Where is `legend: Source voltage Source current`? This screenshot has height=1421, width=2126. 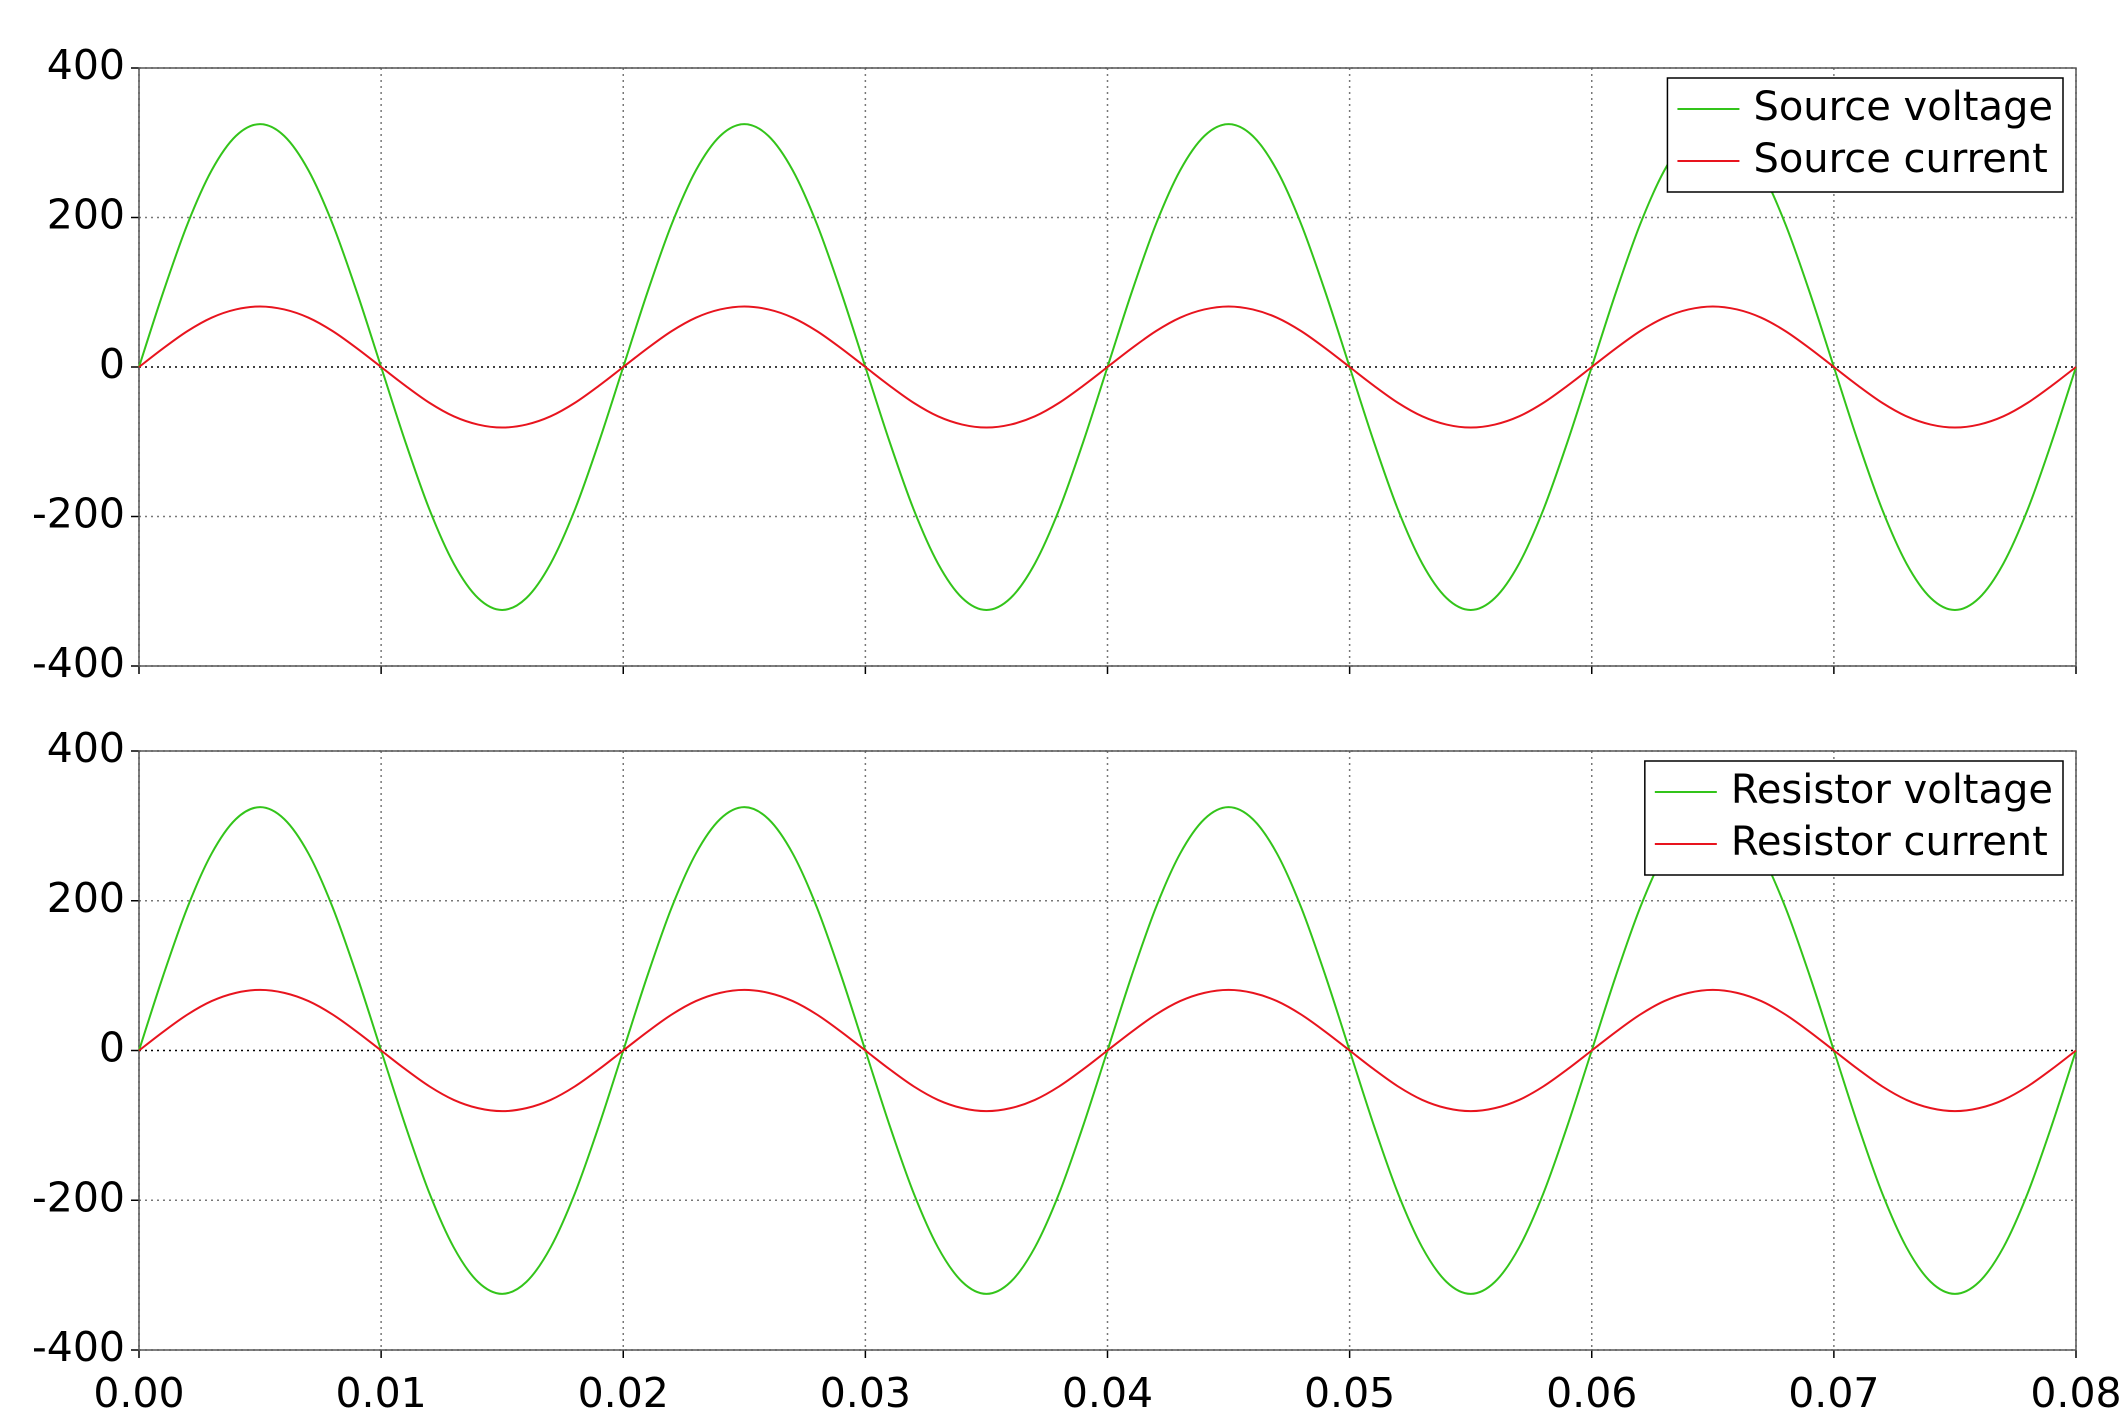
legend: Source voltage Source current is located at coordinates (1865, 135).